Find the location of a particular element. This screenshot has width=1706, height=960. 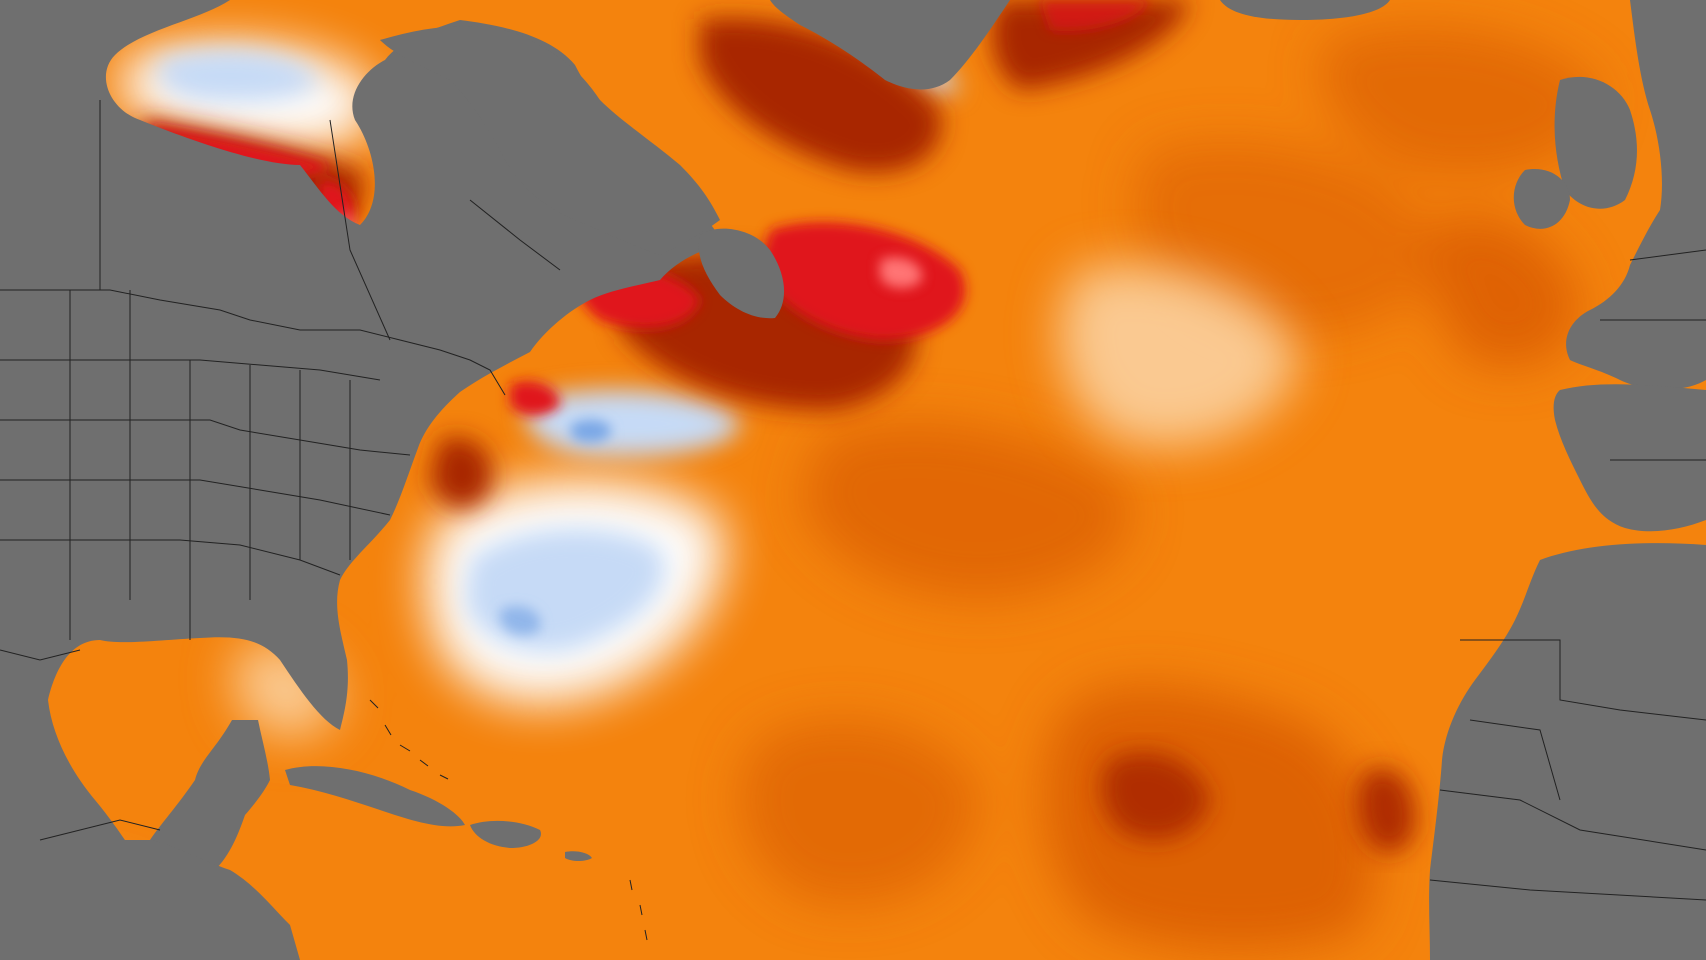

anomaly-very-hot-labrador-sea is located at coordinates (821, 95).